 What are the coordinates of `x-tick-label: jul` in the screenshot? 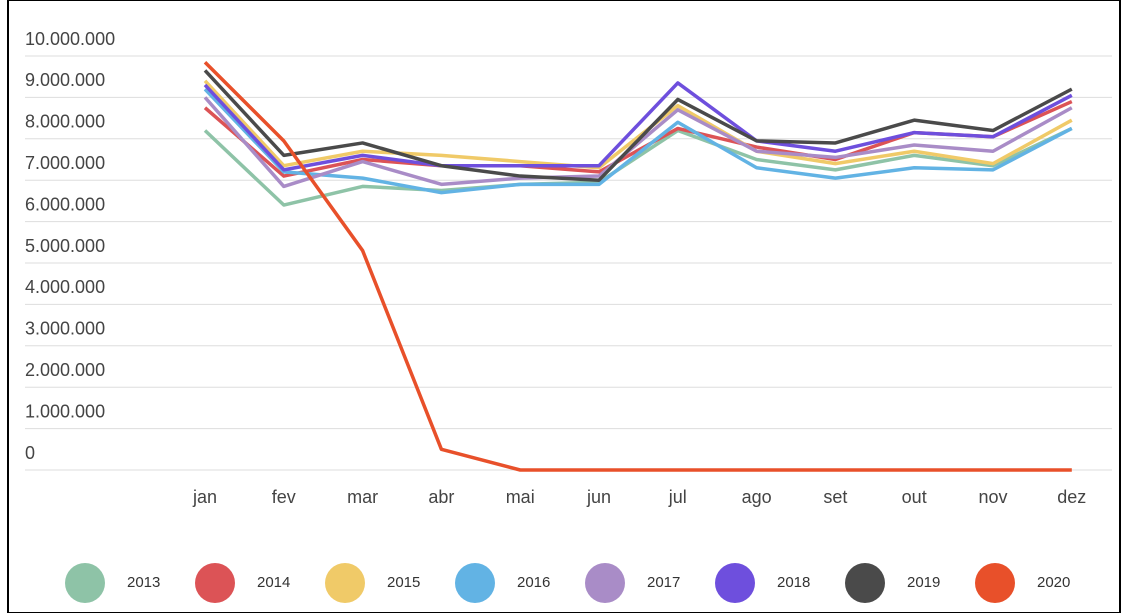 It's located at (677, 497).